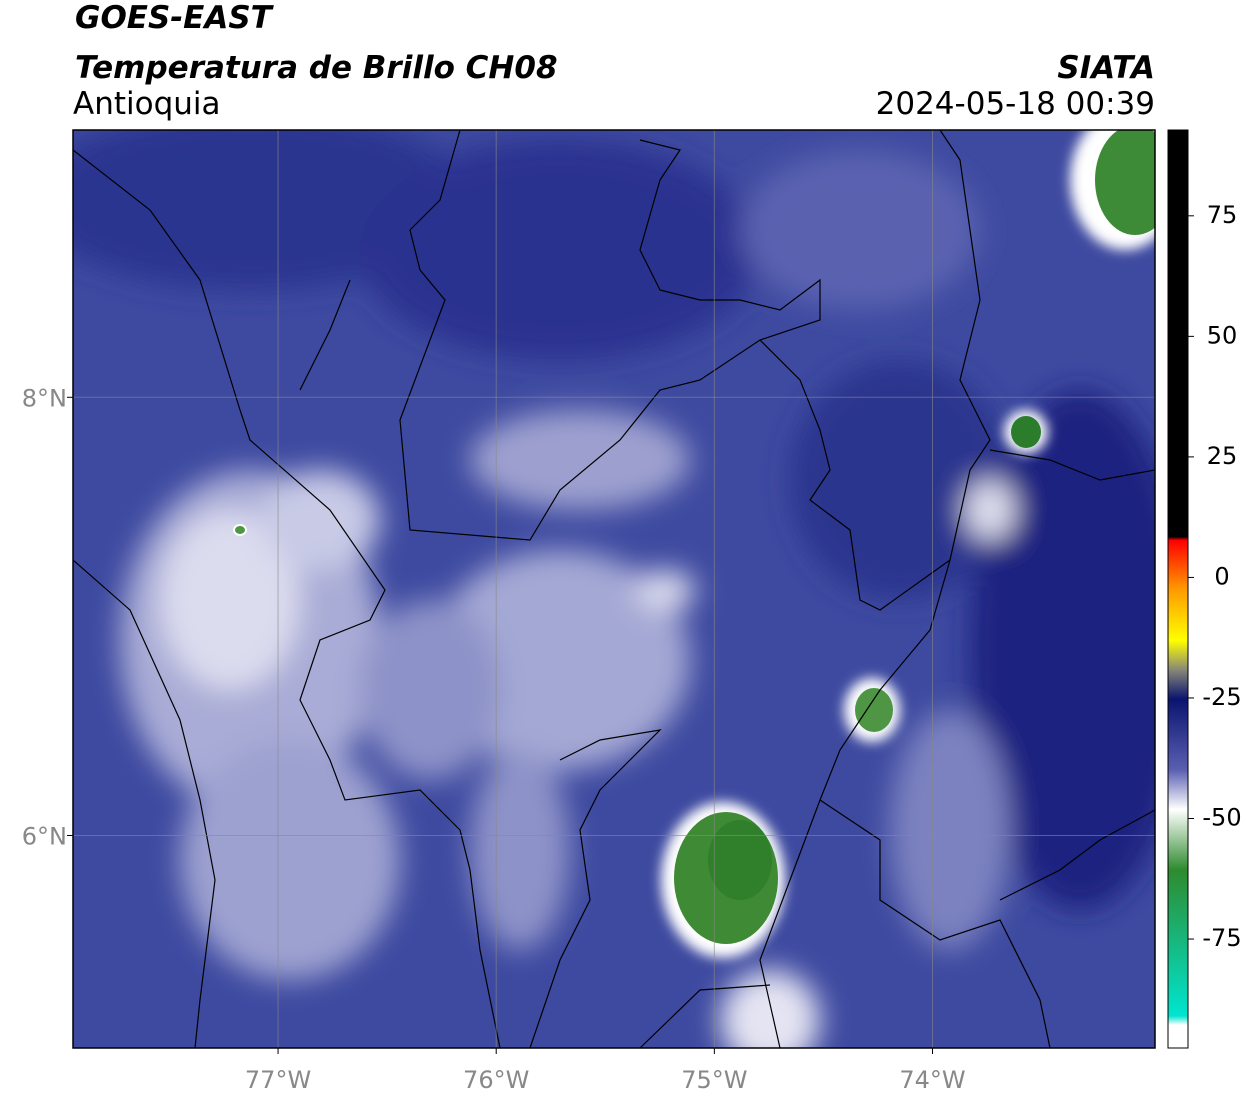 This screenshot has height=1099, width=1252. What do you see at coordinates (1222, 335) in the screenshot?
I see `colorbar-tick-label: 50` at bounding box center [1222, 335].